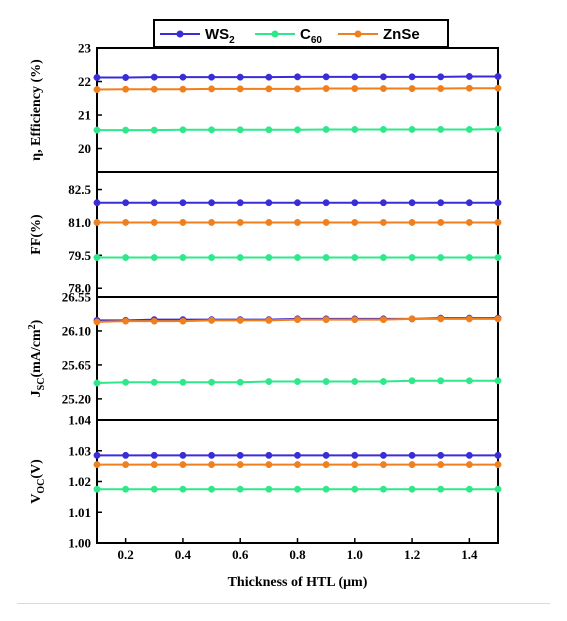 The width and height of the screenshot is (567, 621). I want to click on legend-label-sub: 2, so click(232, 40).